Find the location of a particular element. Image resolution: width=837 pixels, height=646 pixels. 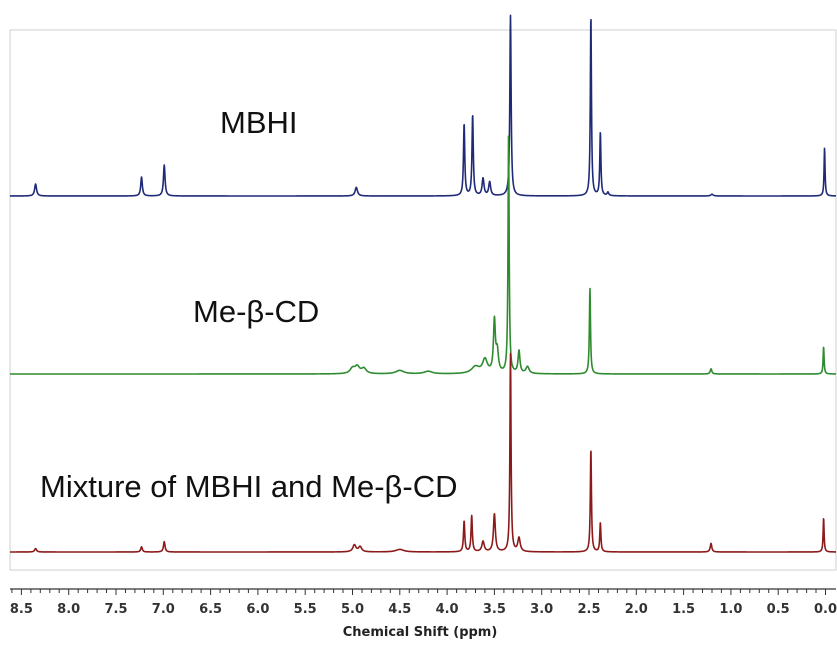

x-tick-label: 3.5 is located at coordinates (494, 609).